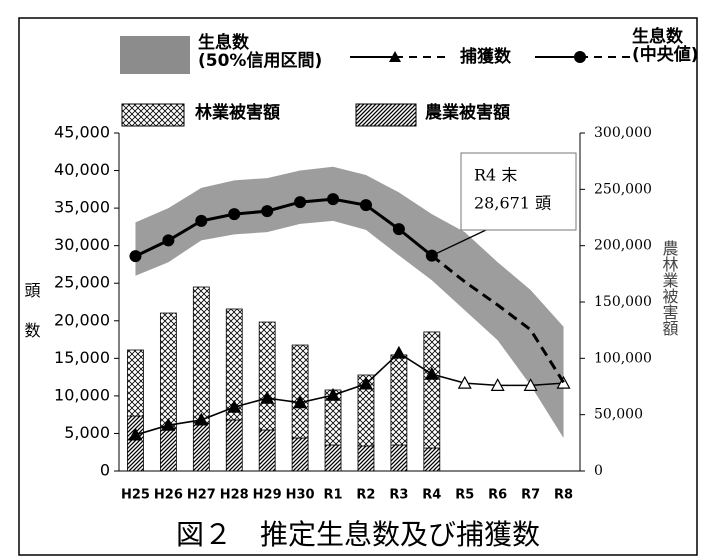 This screenshot has width=717, height=558. What do you see at coordinates (333, 495) in the screenshot?
I see `x-tick-label: R1` at bounding box center [333, 495].